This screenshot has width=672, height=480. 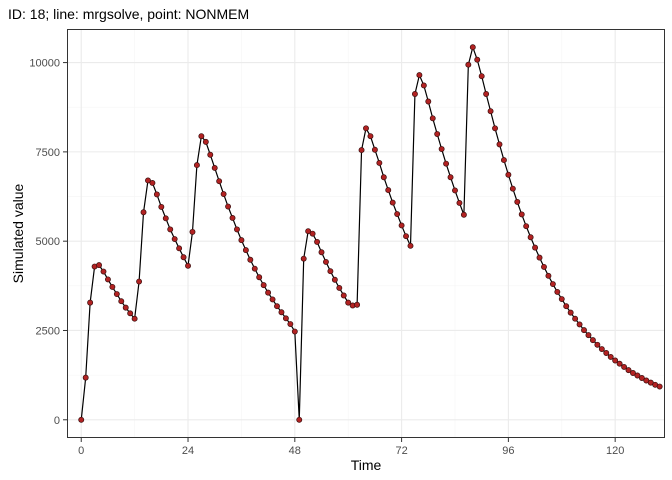 I want to click on x-tick-label: 120, so click(x=615, y=451).